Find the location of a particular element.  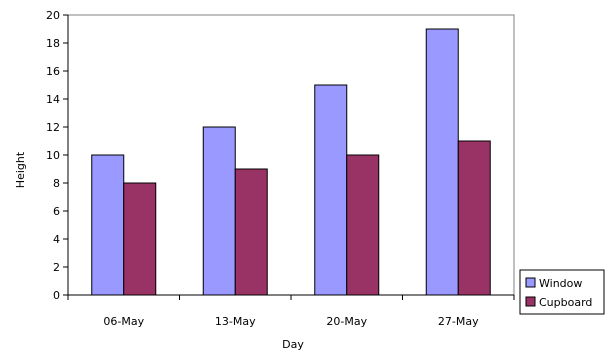

y-tick-label: 6 is located at coordinates (56, 211).